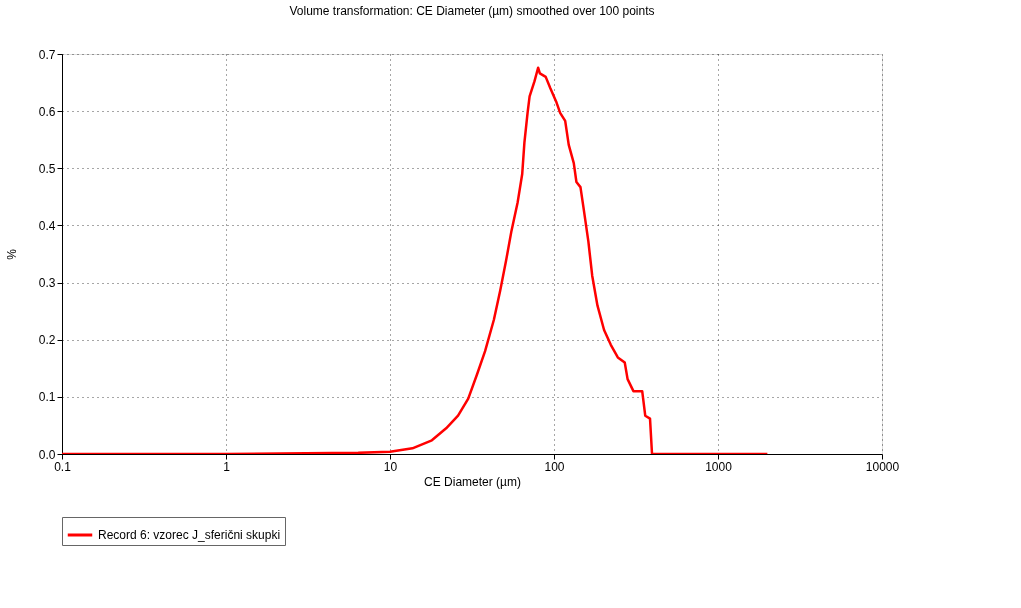  I want to click on x-tick-label: 10, so click(390, 466).